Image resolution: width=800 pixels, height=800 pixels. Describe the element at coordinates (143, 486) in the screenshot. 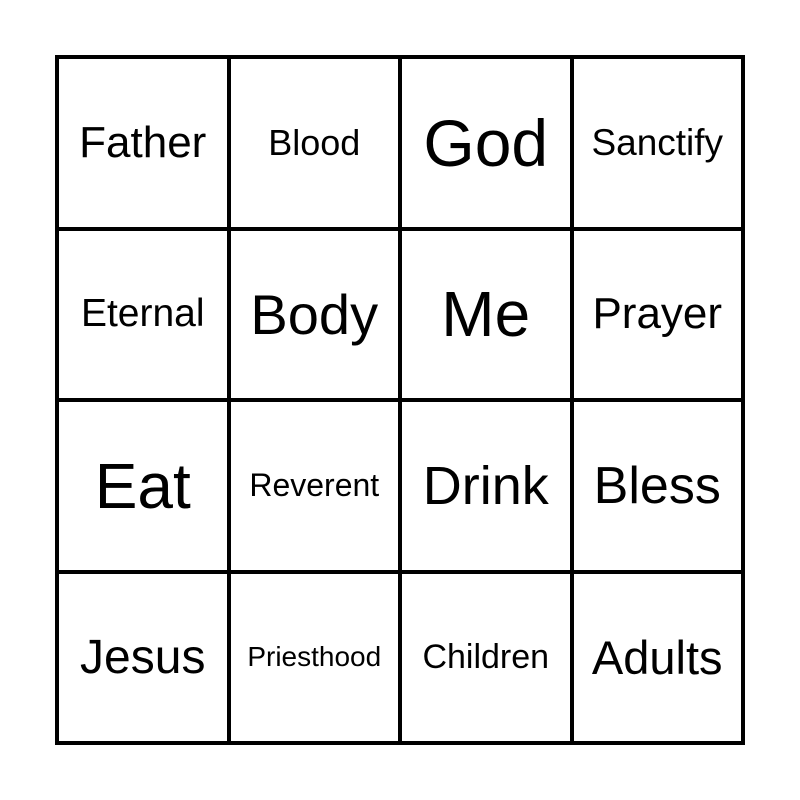

I see `bingo-cell: Eat` at that location.